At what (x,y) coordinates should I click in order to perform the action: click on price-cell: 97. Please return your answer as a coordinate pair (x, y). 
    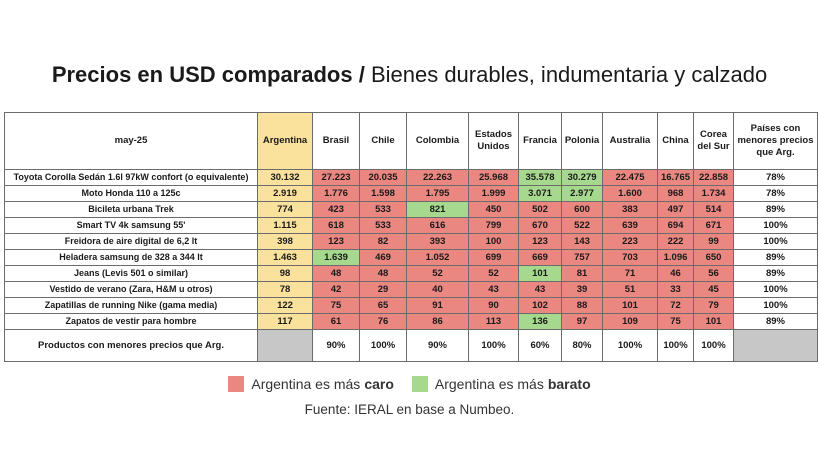
    Looking at the image, I should click on (582, 321).